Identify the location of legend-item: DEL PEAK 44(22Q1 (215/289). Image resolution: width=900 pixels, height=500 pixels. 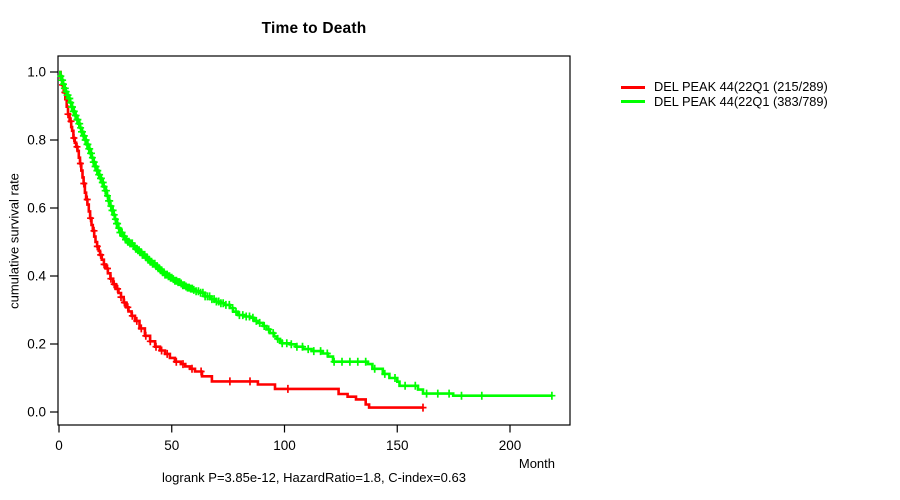
(724, 87).